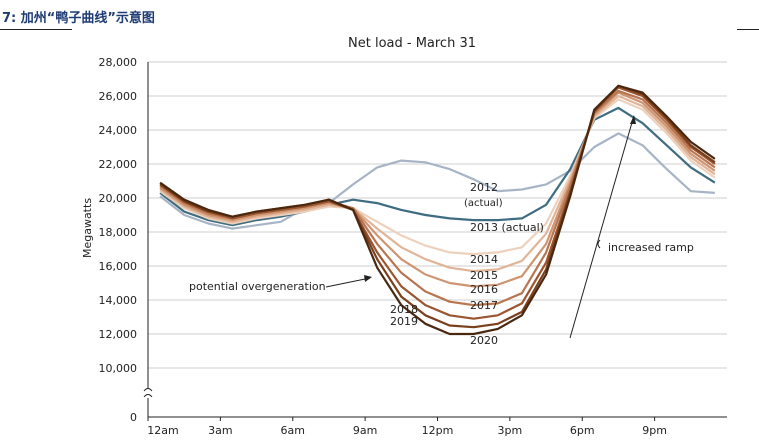 Image resolution: width=759 pixels, height=445 pixels. Describe the element at coordinates (582, 430) in the screenshot. I see `x-tick-label: 6pm` at that location.